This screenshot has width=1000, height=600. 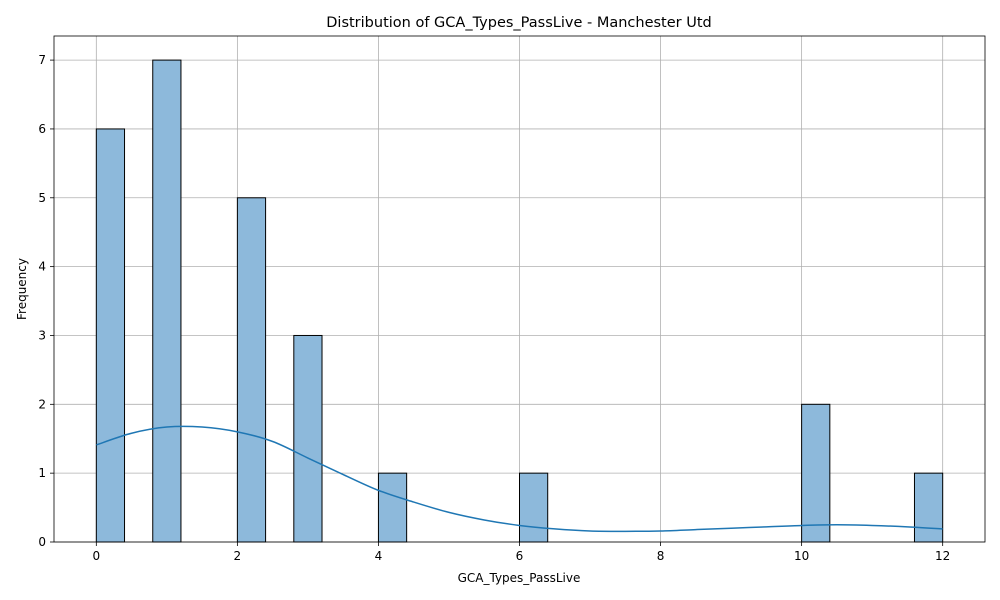 I want to click on x-tick-label: 0, so click(x=96, y=556).